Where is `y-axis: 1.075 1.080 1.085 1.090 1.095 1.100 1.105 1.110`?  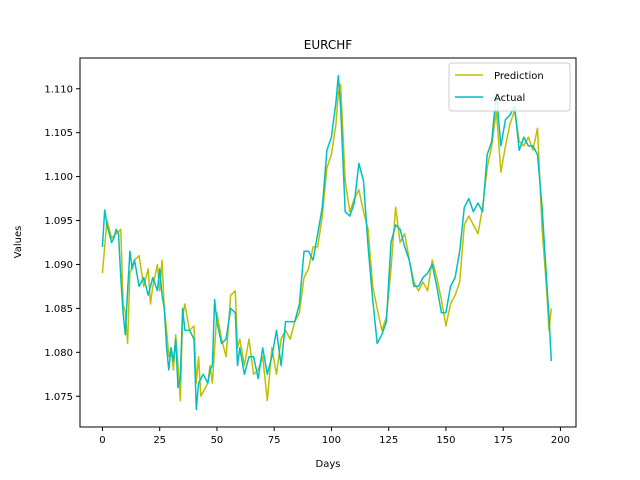
y-axis: 1.075 1.080 1.085 1.090 1.095 1.100 1.105 1.110 is located at coordinates (62, 243).